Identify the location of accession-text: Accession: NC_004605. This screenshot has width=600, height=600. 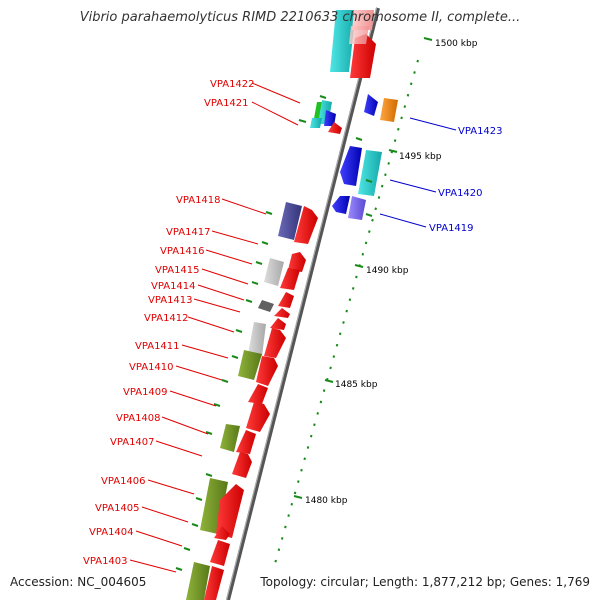
(78, 582).